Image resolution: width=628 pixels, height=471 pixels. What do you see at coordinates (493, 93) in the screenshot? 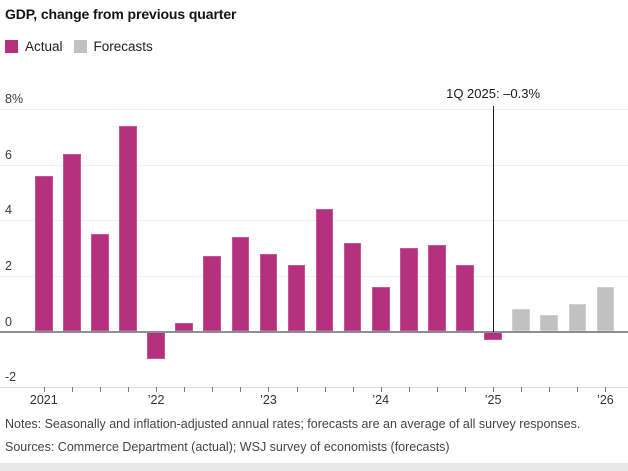
I see `annotation-label: 1Q 2025: –0.3%` at bounding box center [493, 93].